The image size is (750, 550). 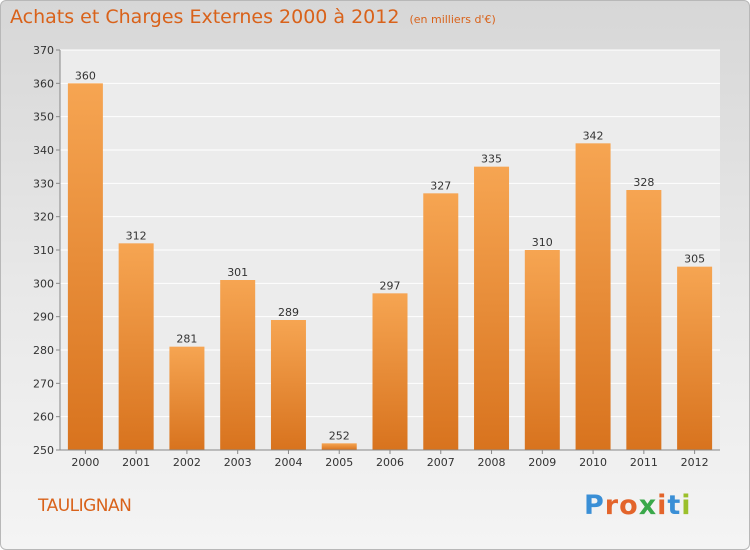 I want to click on logo-letter: t, so click(x=674, y=505).